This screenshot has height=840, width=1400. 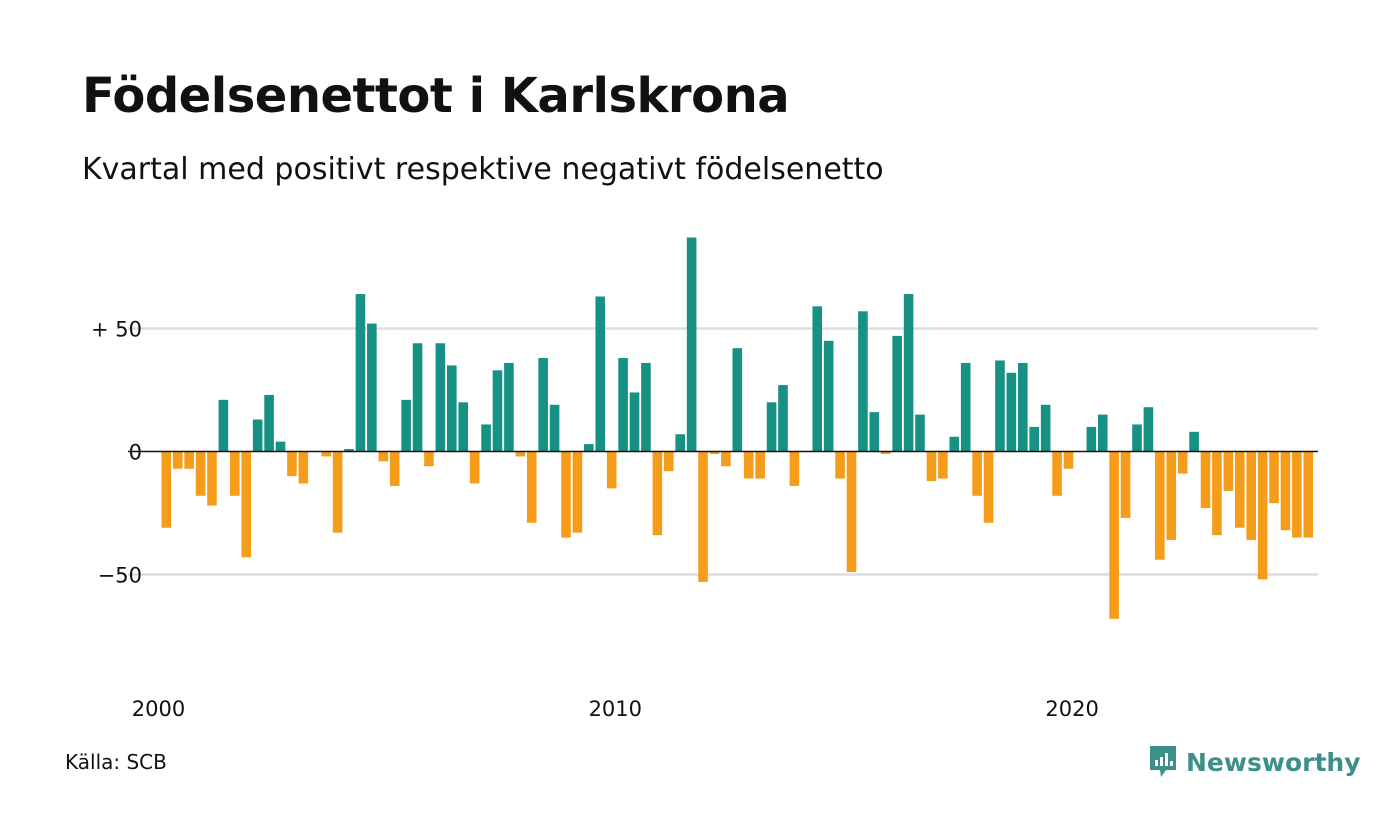 I want to click on y-tick-label: 0, so click(x=135, y=453).